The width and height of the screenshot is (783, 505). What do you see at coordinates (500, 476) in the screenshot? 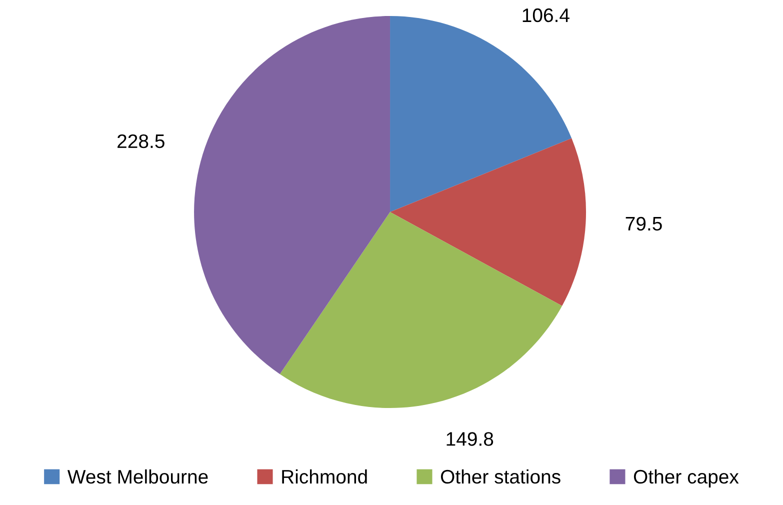
I see `legend-label: Other stations` at bounding box center [500, 476].